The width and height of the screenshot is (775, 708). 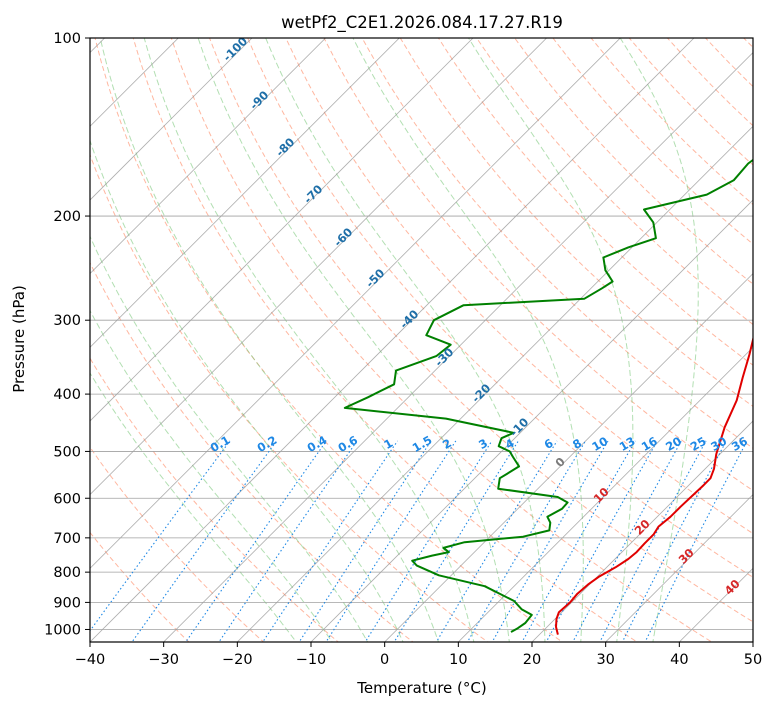 What do you see at coordinates (605, 660) in the screenshot?
I see `x-tick-label: 30` at bounding box center [605, 660].